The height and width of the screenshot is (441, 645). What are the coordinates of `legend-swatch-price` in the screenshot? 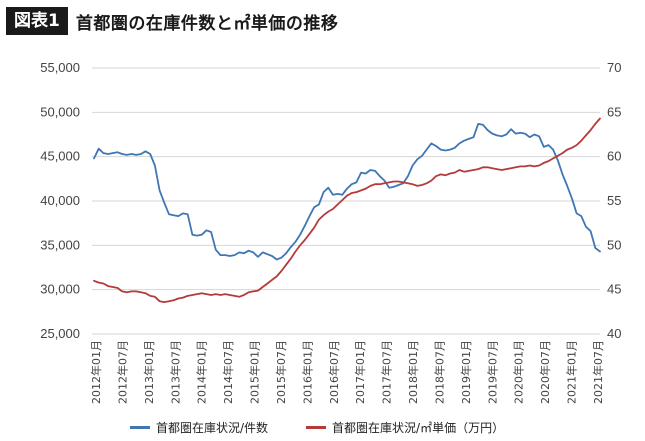 It's located at (316, 427).